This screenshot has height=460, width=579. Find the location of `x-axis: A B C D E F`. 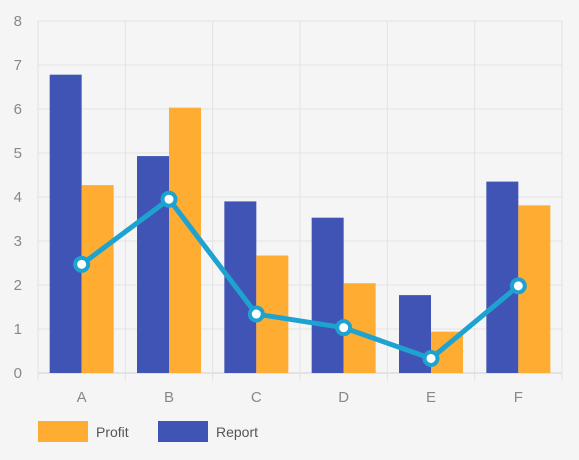

x-axis: A B C D E F is located at coordinates (300, 397).